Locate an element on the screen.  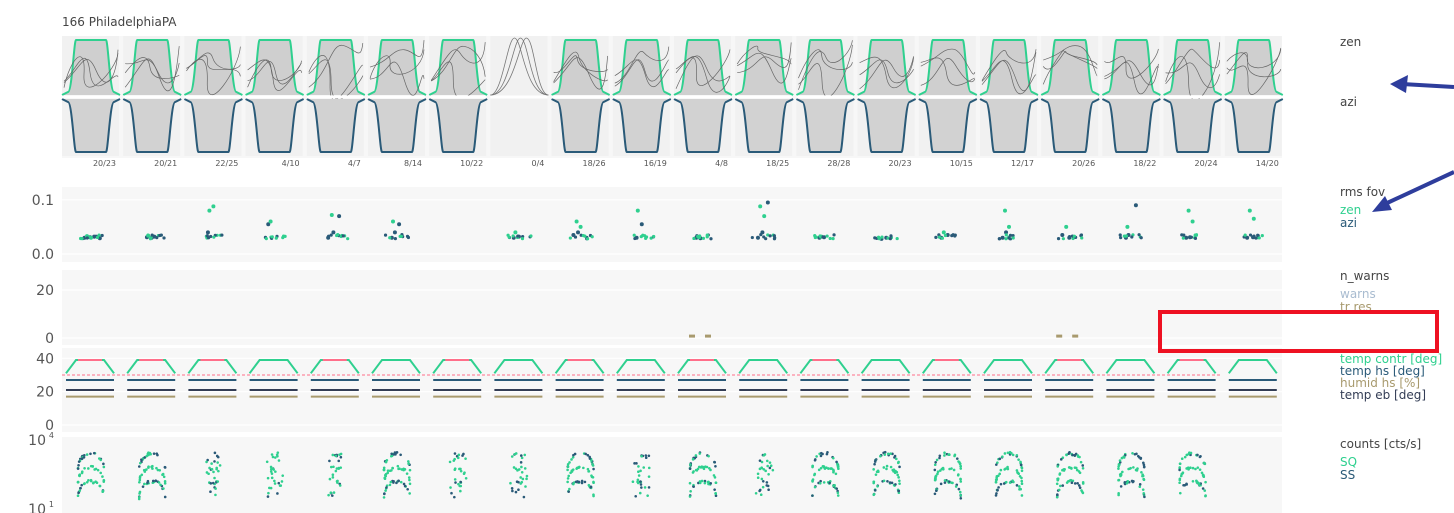
zen-label: zen is located at coordinates (1350, 42).